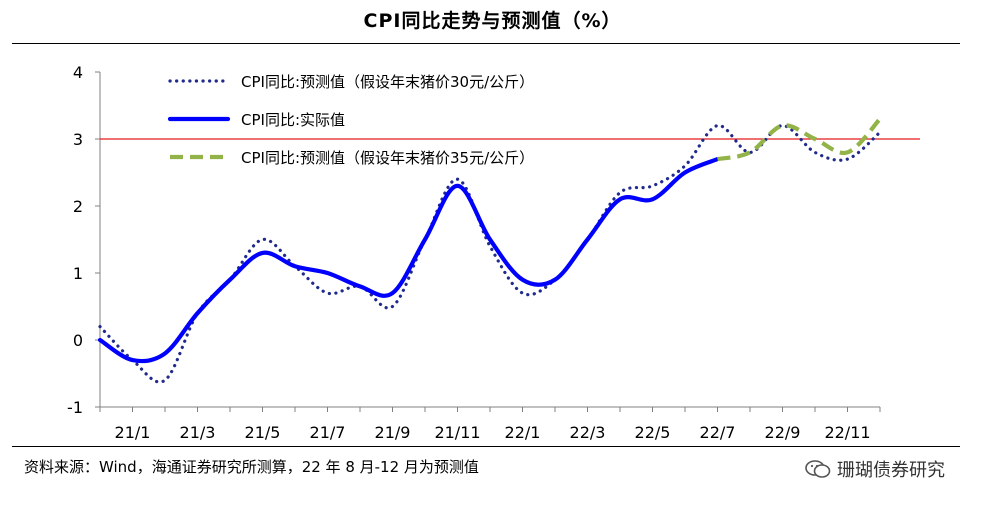  Describe the element at coordinates (78, 273) in the screenshot. I see `y-tick-label: 1` at that location.